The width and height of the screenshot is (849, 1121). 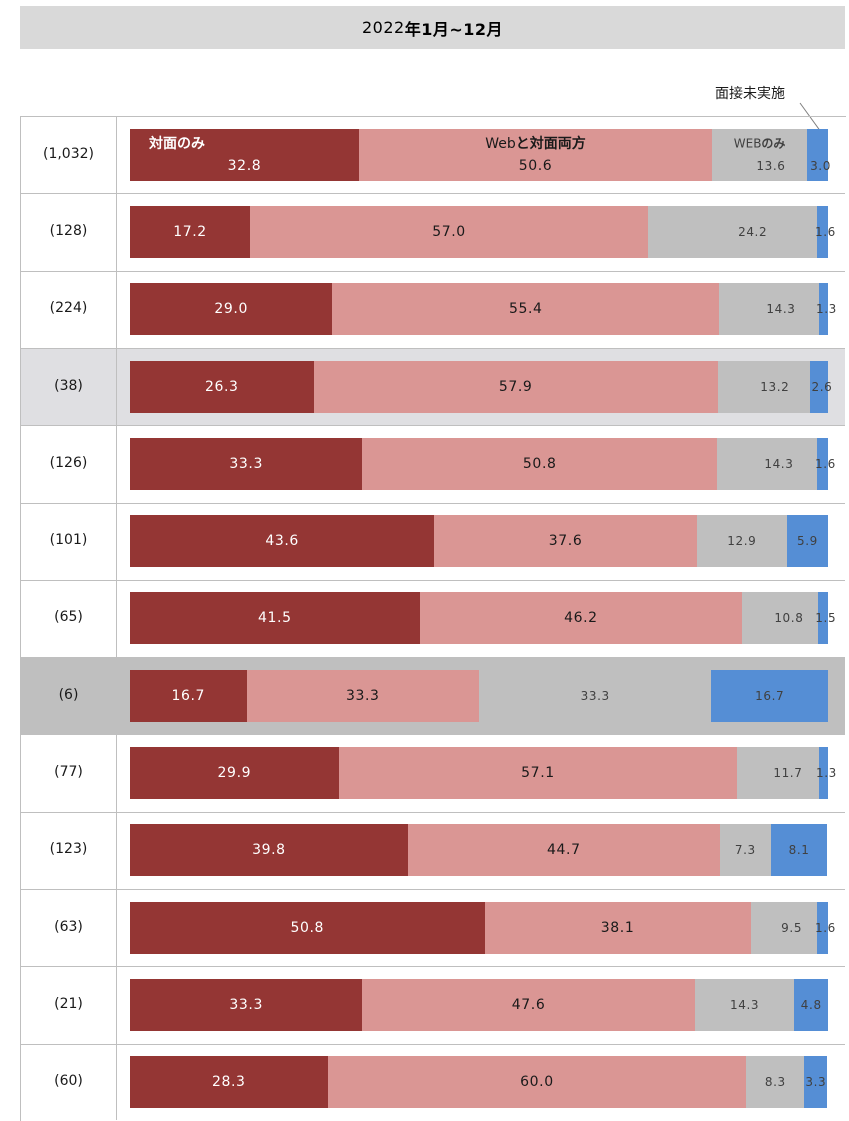 I want to click on value-label: 17.2, so click(x=190, y=231).